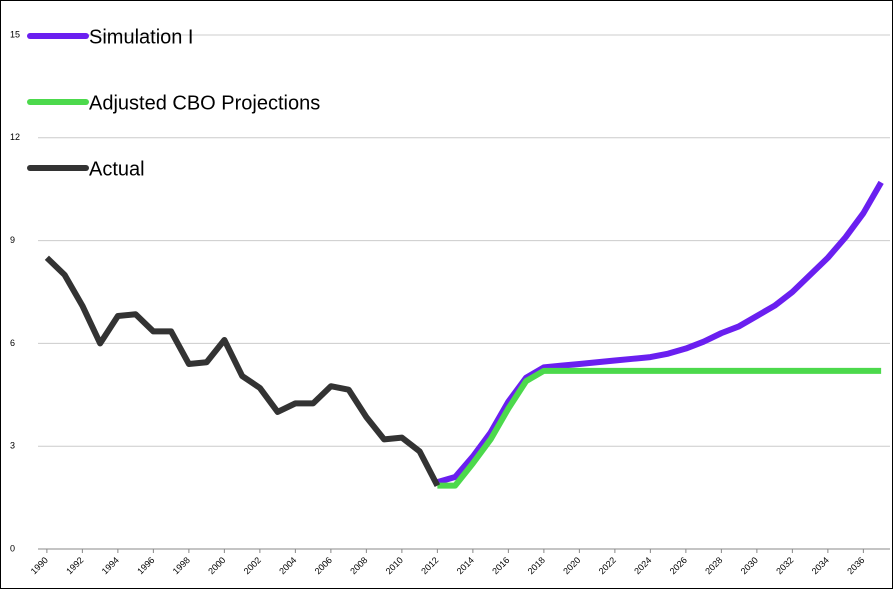 The height and width of the screenshot is (589, 893). I want to click on legend-label: Simulation I, so click(141, 37).